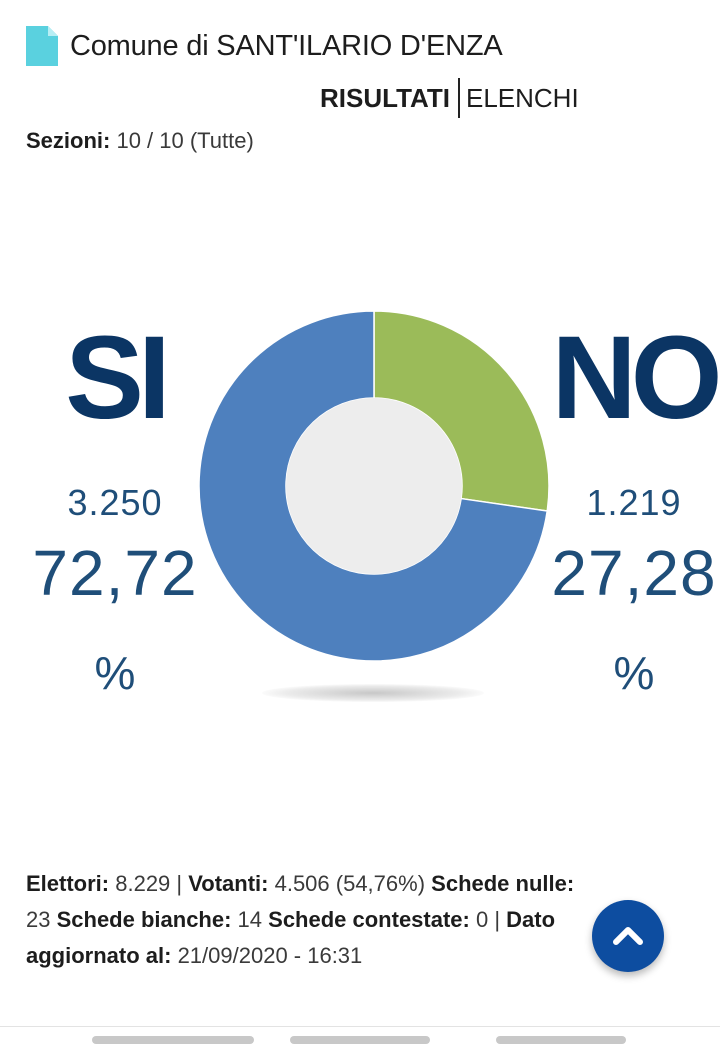 The height and width of the screenshot is (1047, 720). I want to click on votanti-label: Votanti:, so click(228, 883).